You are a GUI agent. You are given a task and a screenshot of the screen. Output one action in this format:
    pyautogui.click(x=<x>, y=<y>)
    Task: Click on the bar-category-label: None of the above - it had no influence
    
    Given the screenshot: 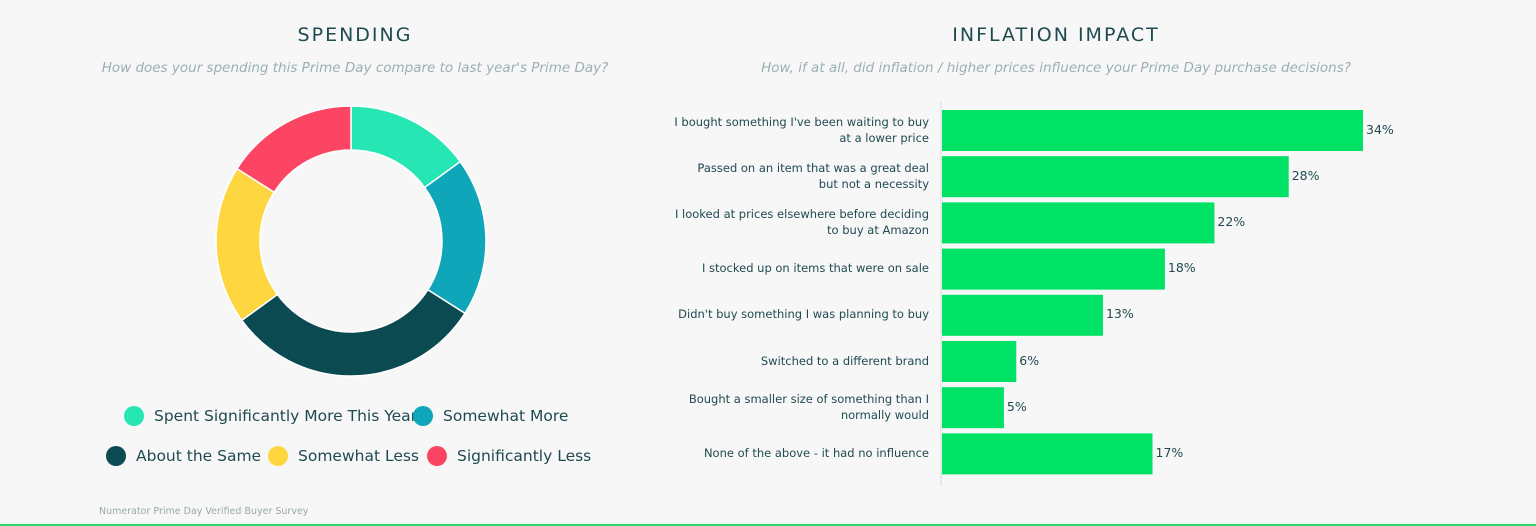 What is the action you would take?
    pyautogui.click(x=779, y=453)
    